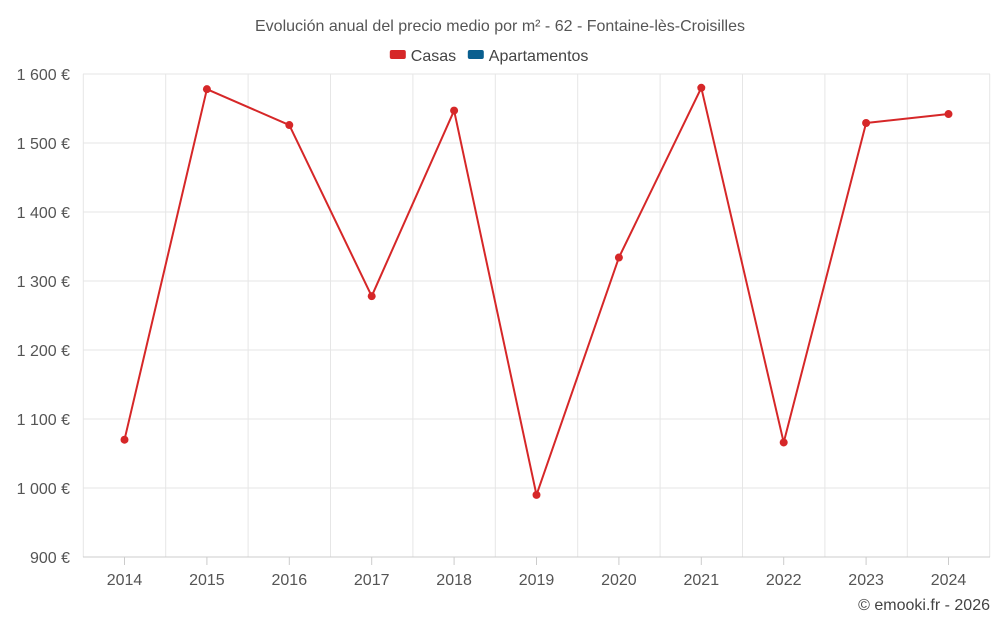  What do you see at coordinates (784, 580) in the screenshot?
I see `x-tick-label: 2022` at bounding box center [784, 580].